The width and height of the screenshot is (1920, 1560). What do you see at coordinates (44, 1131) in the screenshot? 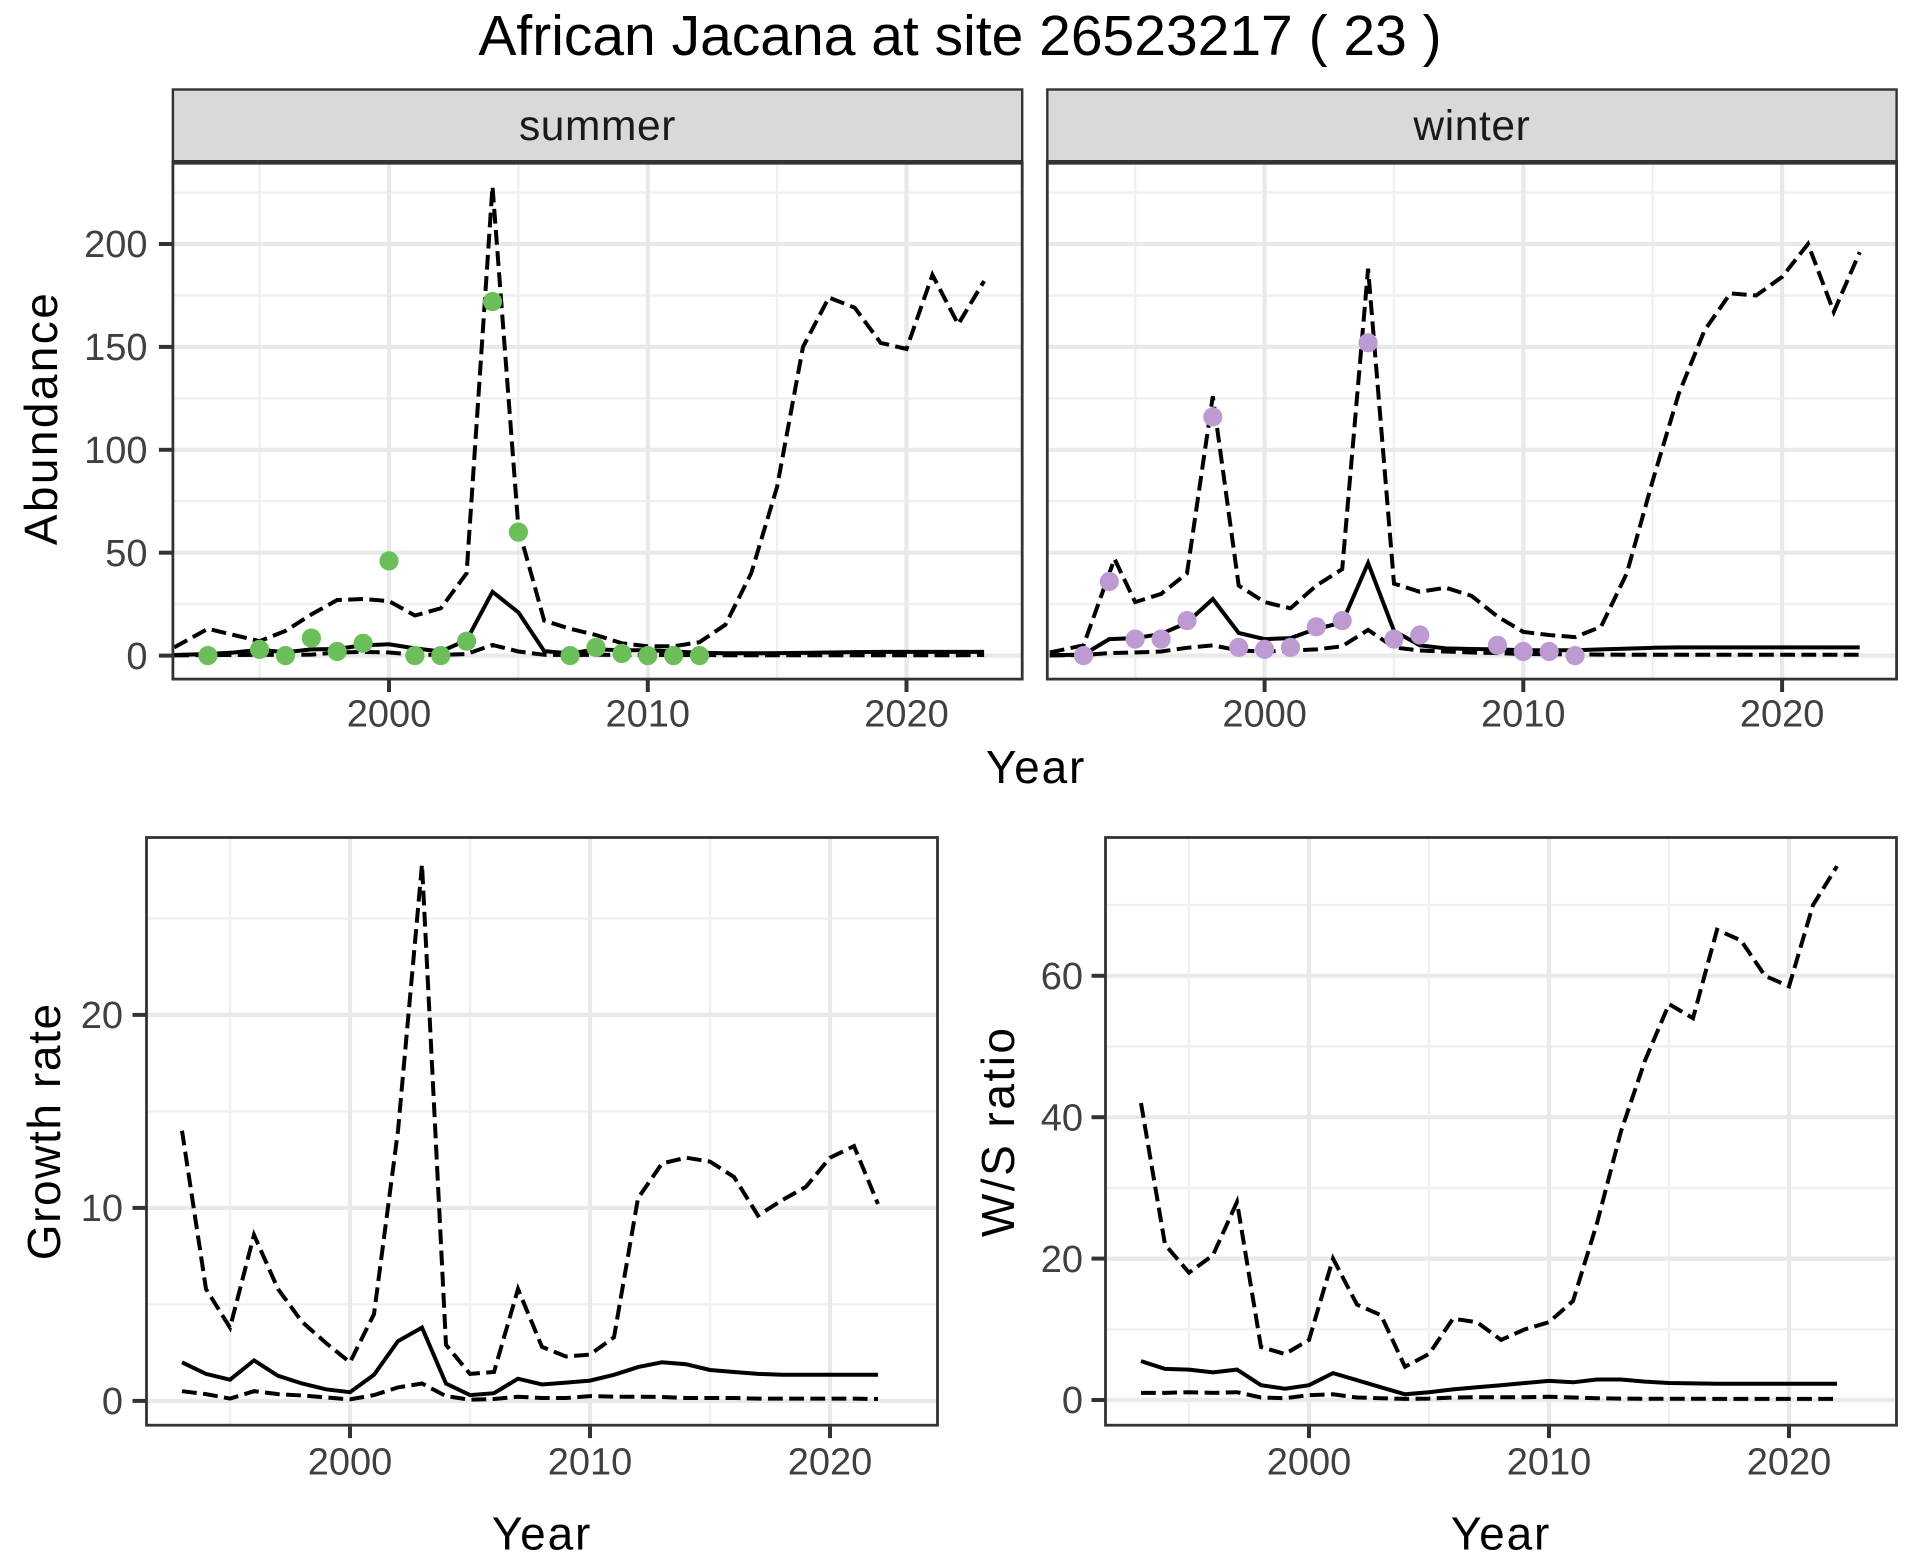
I see `svg-text: Growth rate` at bounding box center [44, 1131].